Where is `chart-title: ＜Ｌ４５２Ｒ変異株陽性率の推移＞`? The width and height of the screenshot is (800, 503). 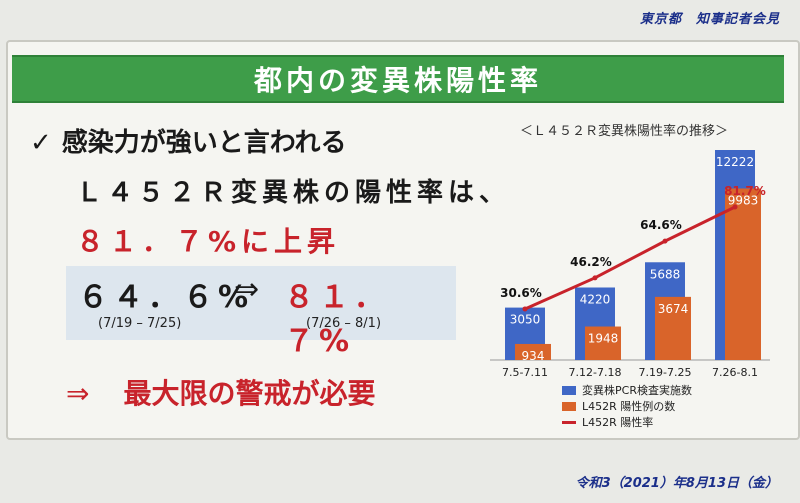
chart-title: ＜Ｌ４５２Ｒ変異株陽性率の推移＞ is located at coordinates (624, 131).